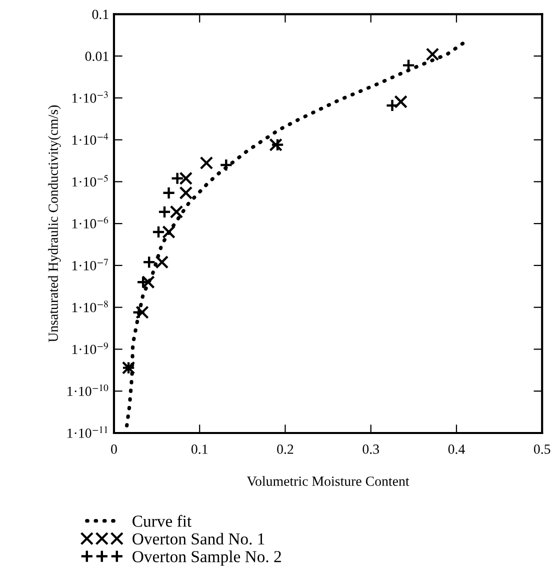 The width and height of the screenshot is (556, 566). Describe the element at coordinates (90, 222) in the screenshot. I see `y-tick-label: 1·10$^{−6}$` at that location.